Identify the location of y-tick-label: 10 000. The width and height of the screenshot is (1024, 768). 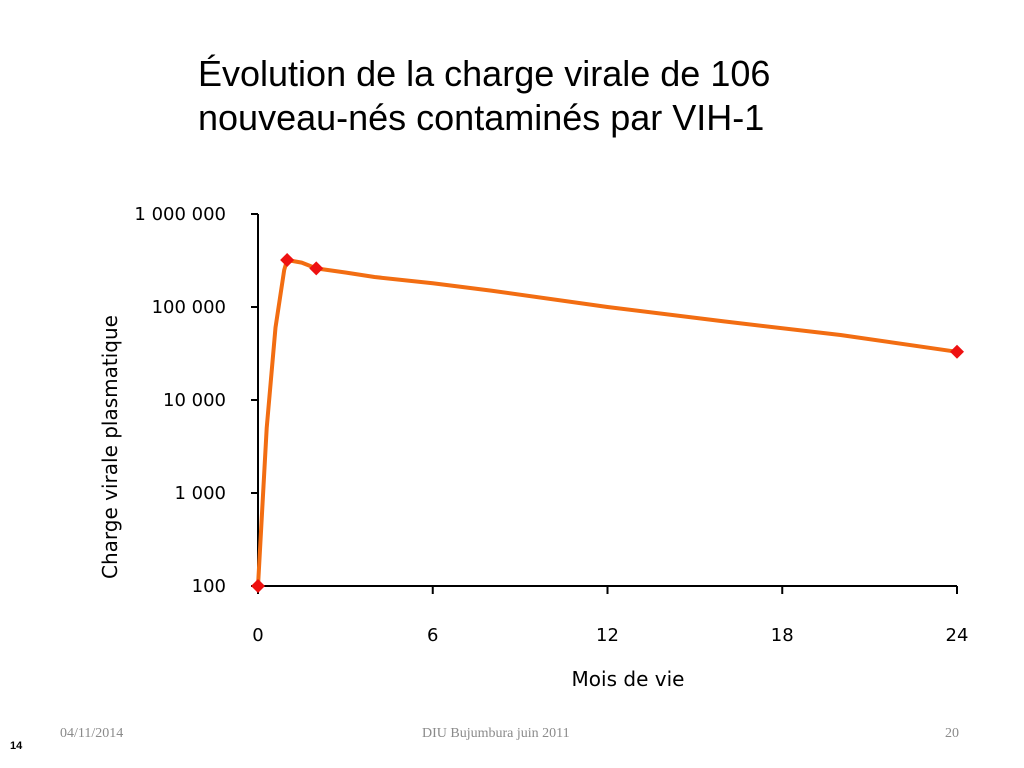
(194, 400).